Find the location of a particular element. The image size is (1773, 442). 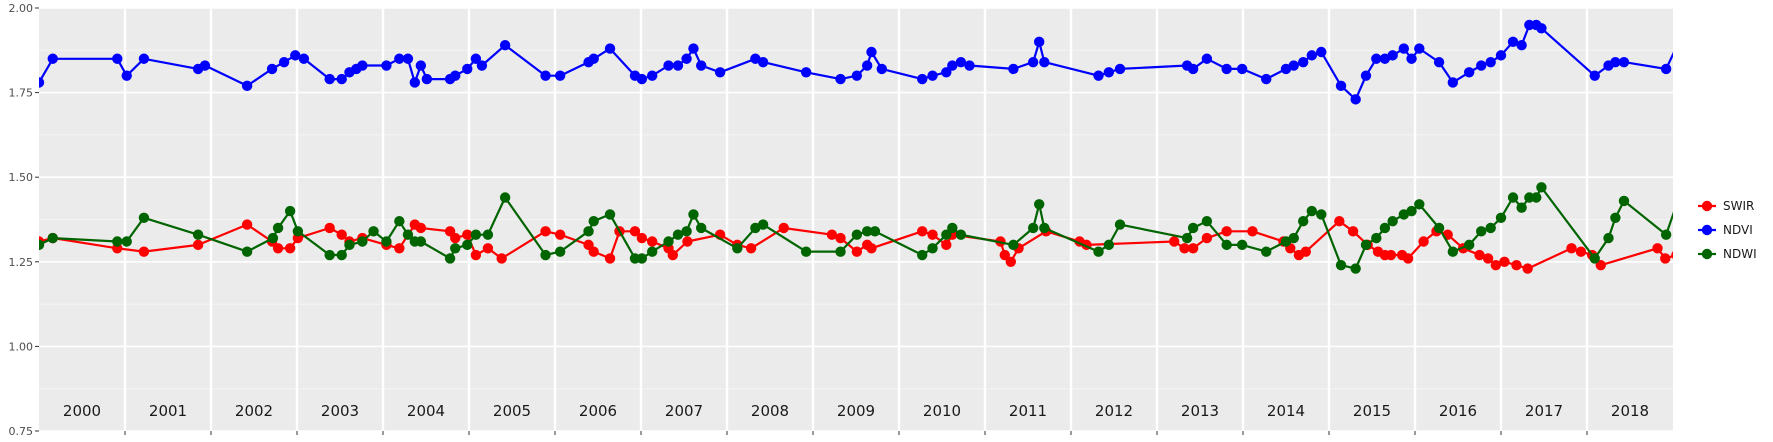

y-tick-label: 1.25 is located at coordinates (21, 262).